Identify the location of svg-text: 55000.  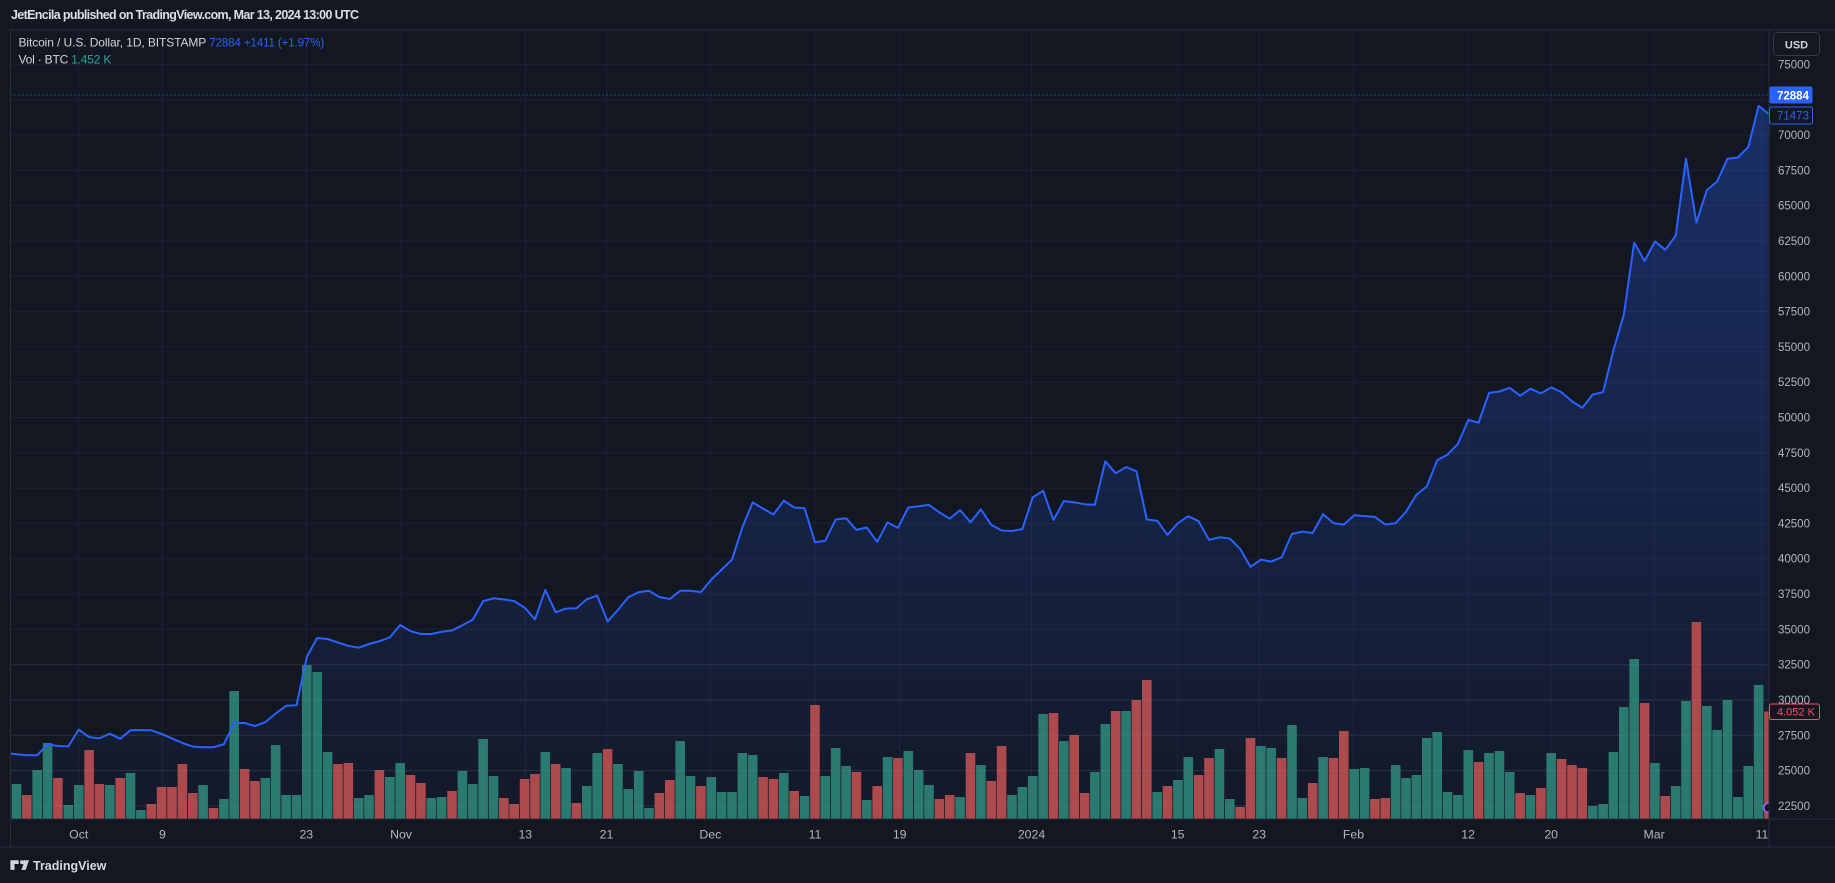
(1794, 348).